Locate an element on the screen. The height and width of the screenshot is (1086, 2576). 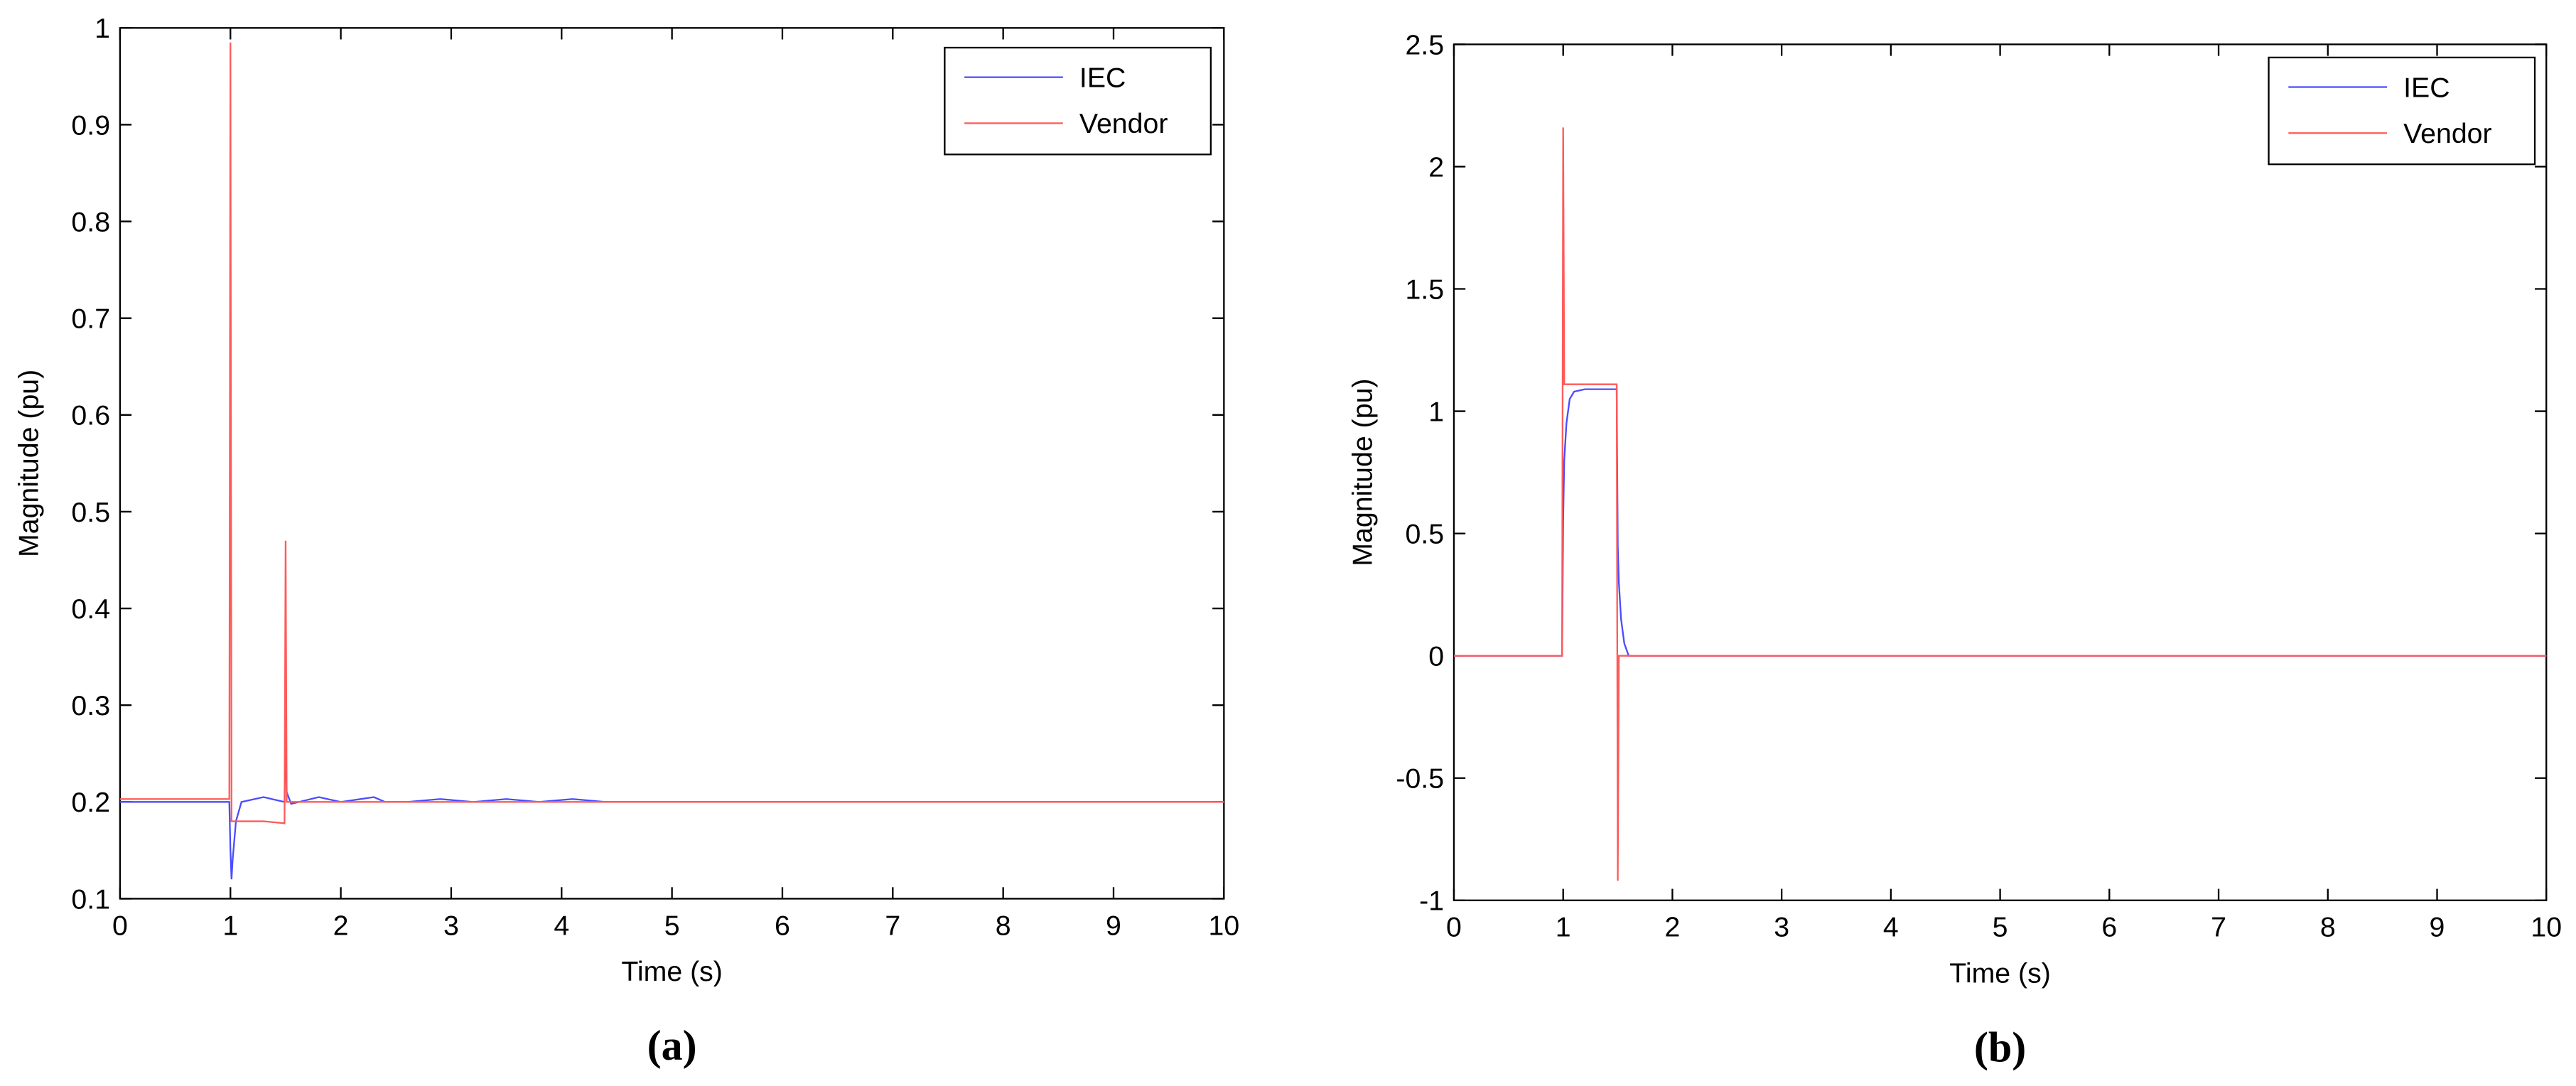
y-tick-label: 2 is located at coordinates (1436, 167).